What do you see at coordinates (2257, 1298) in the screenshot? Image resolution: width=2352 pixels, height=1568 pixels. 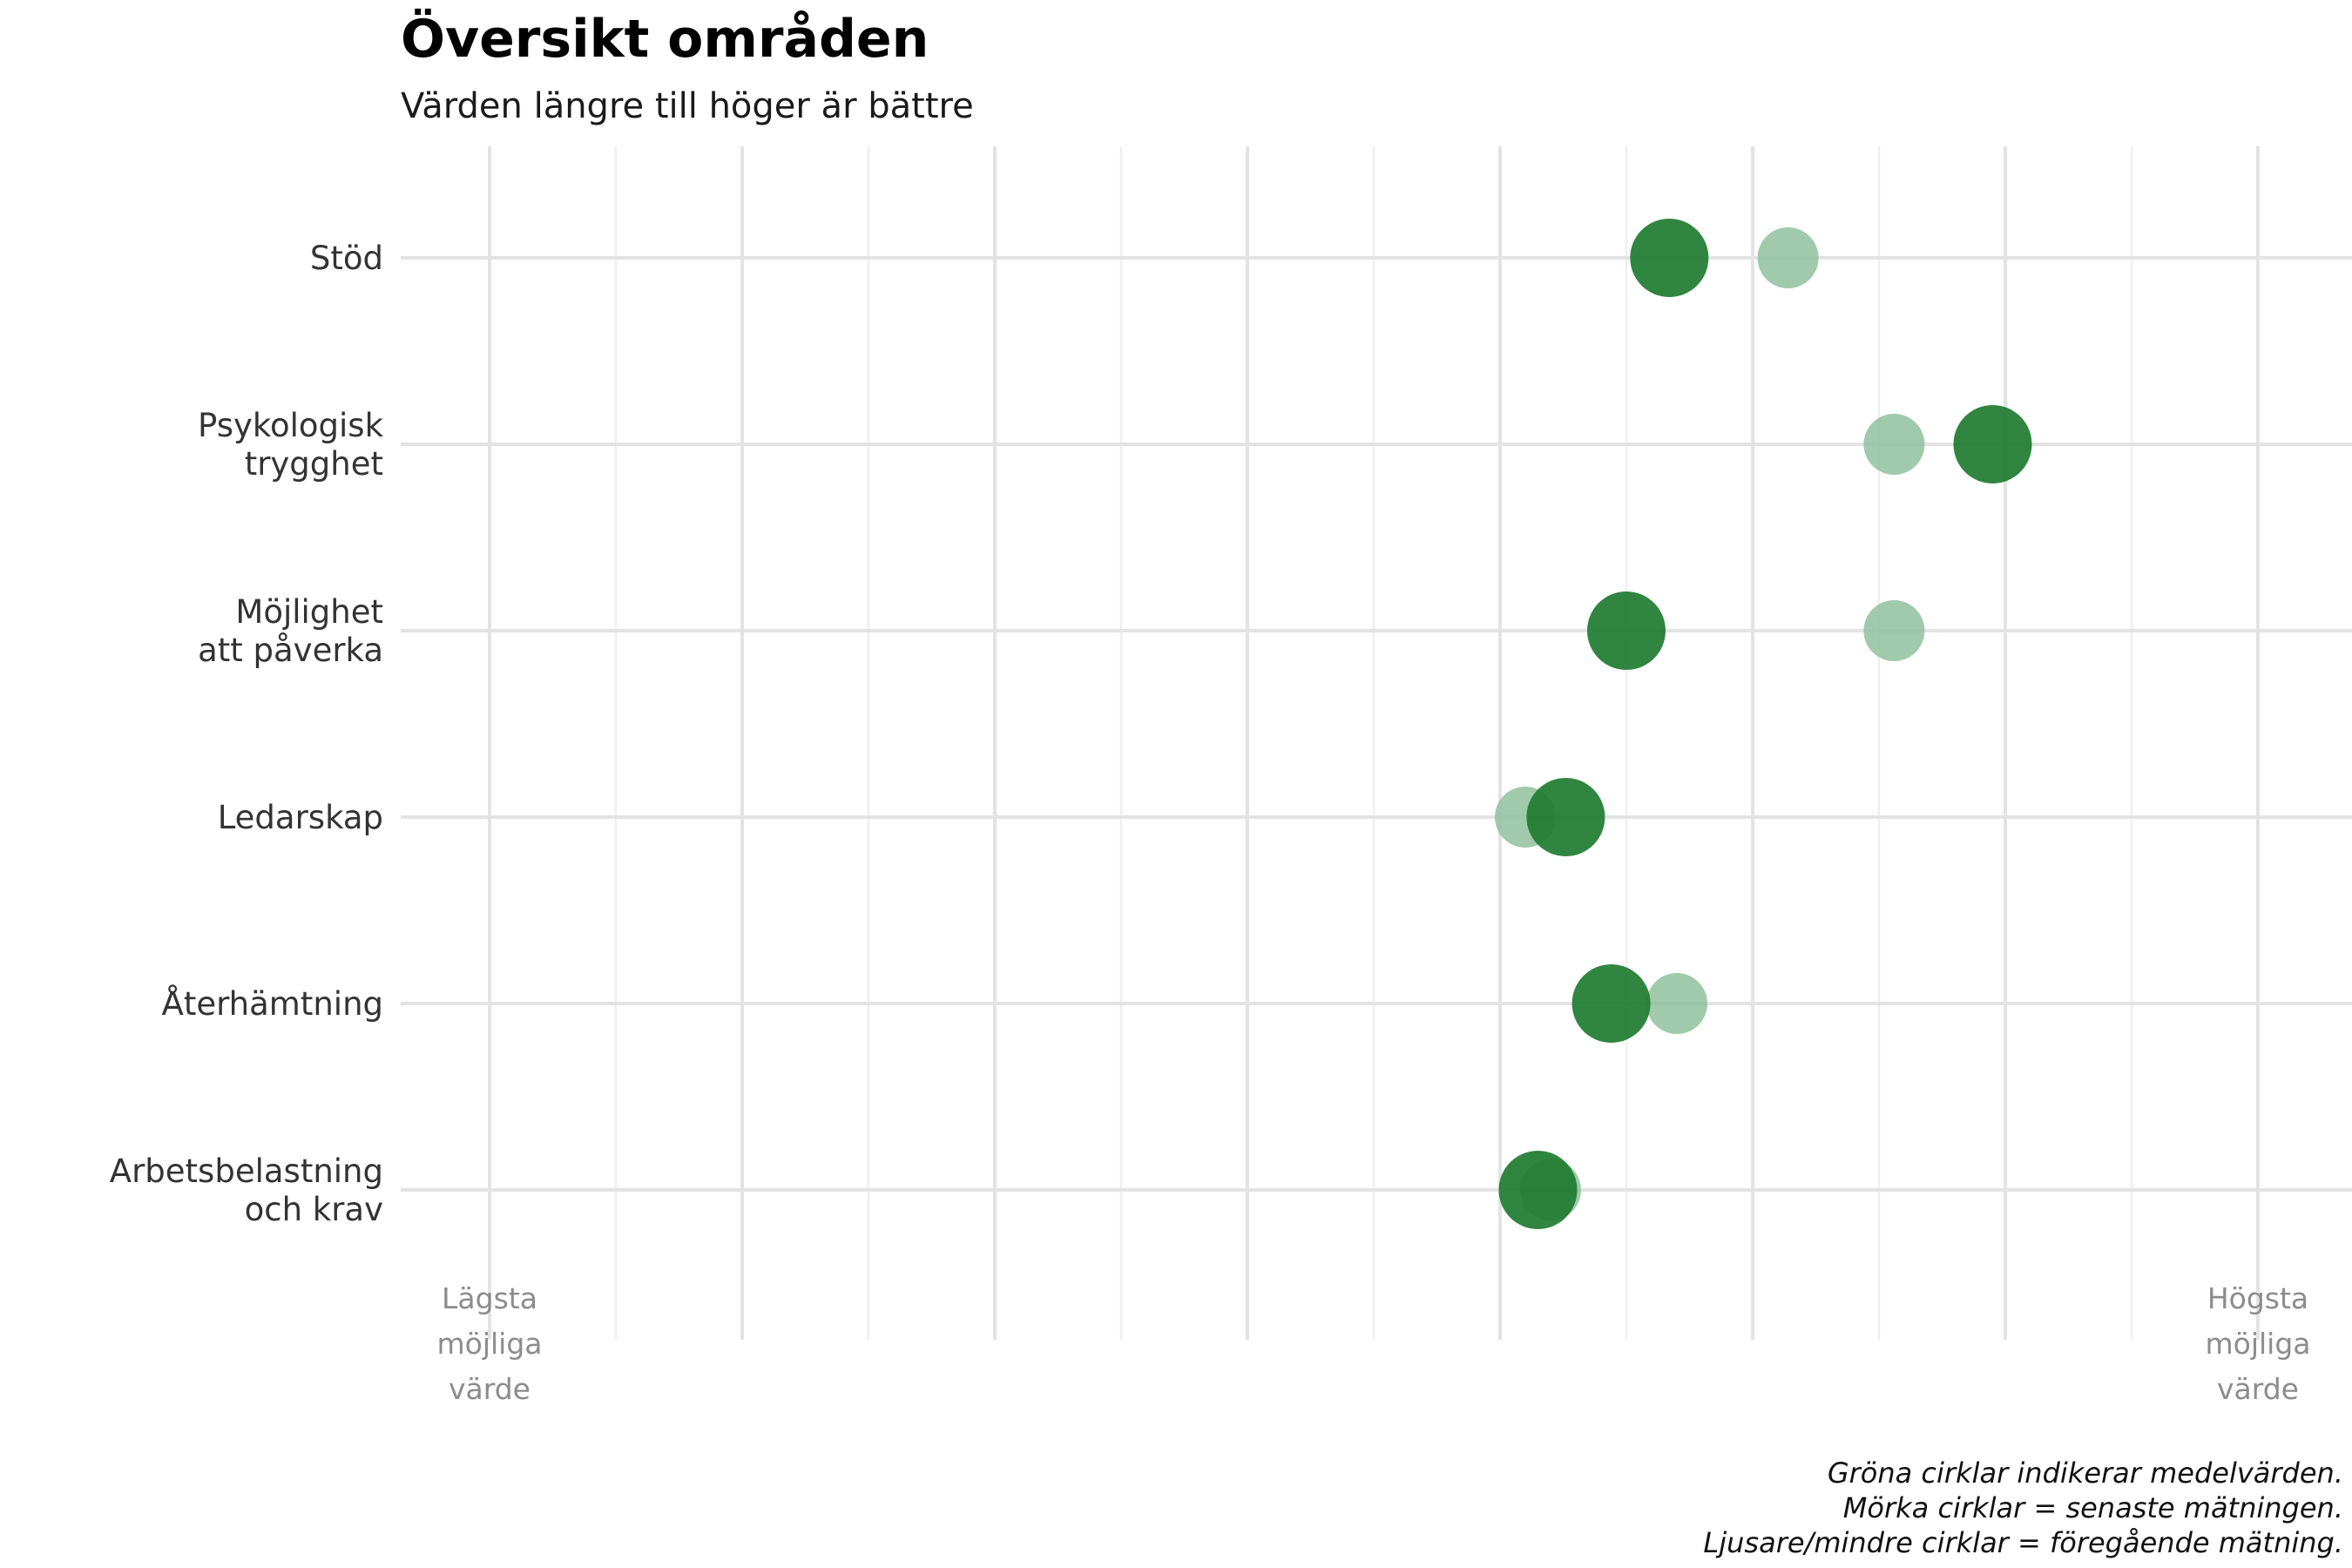 I see `axis-end-label-line: Högsta` at bounding box center [2257, 1298].